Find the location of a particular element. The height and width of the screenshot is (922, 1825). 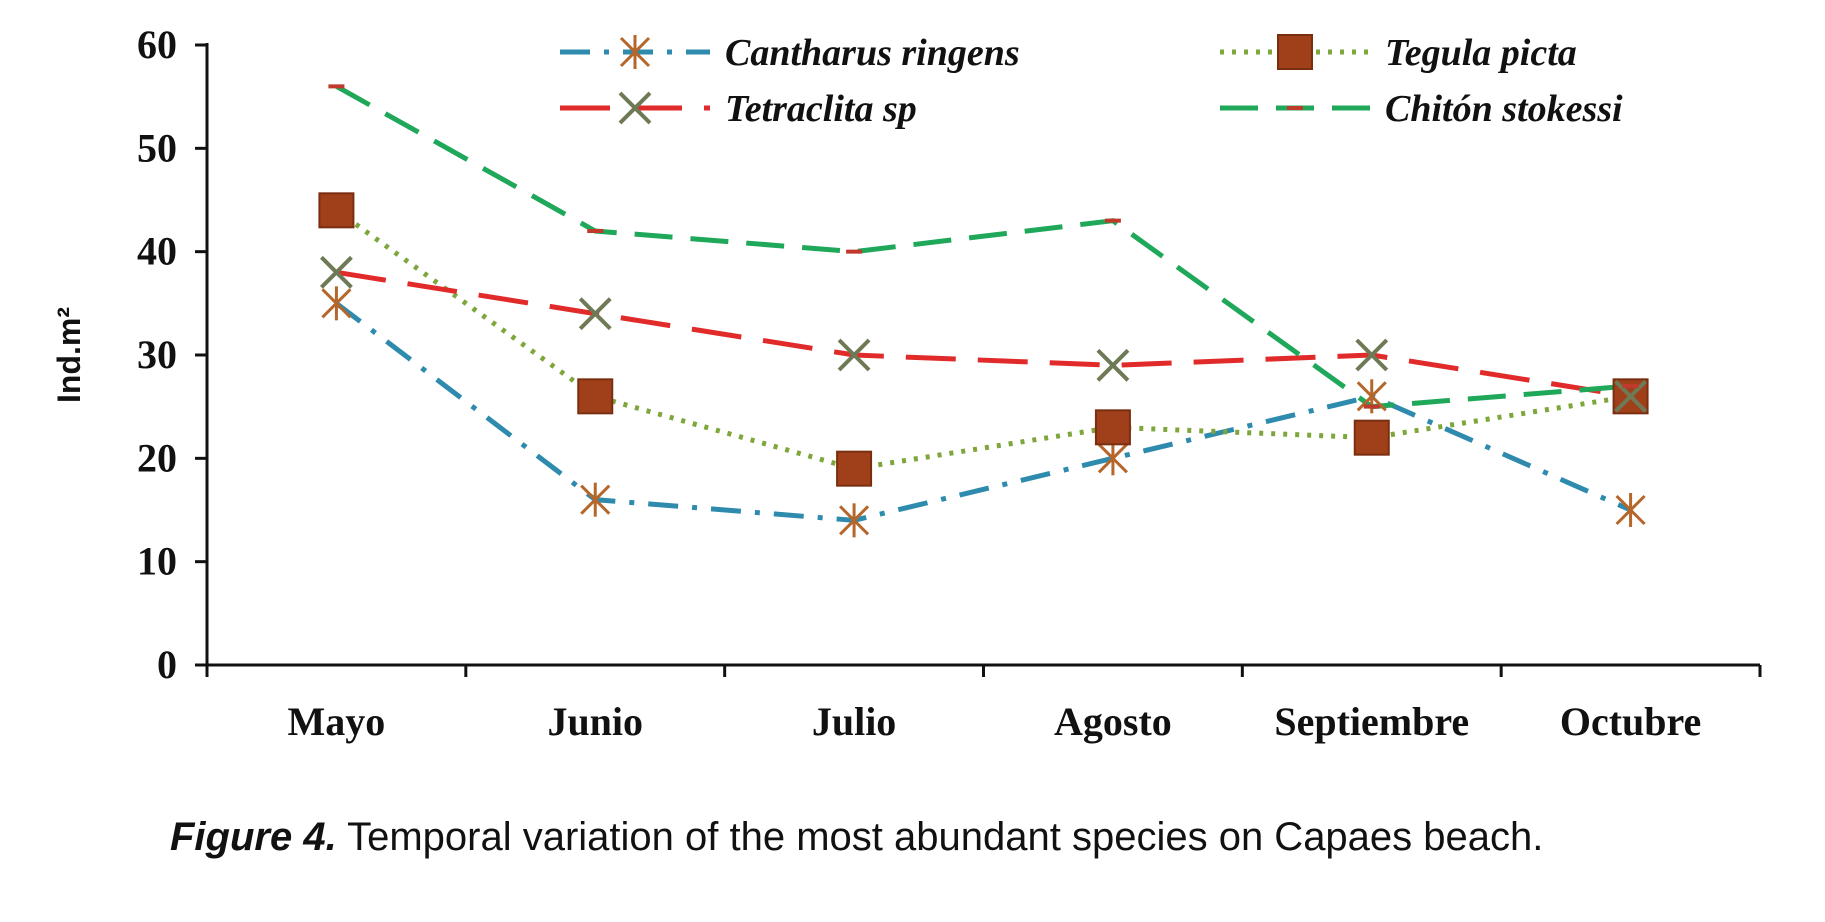

legend-item-chit-n-stokessi: Chitón stokessi is located at coordinates (1421, 109).